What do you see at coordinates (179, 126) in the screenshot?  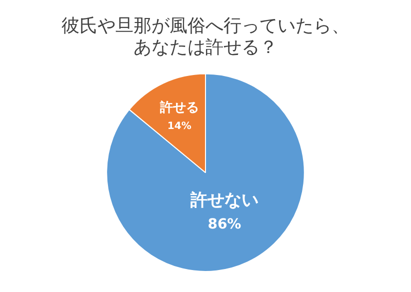 I see `data-label: 14%` at bounding box center [179, 126].